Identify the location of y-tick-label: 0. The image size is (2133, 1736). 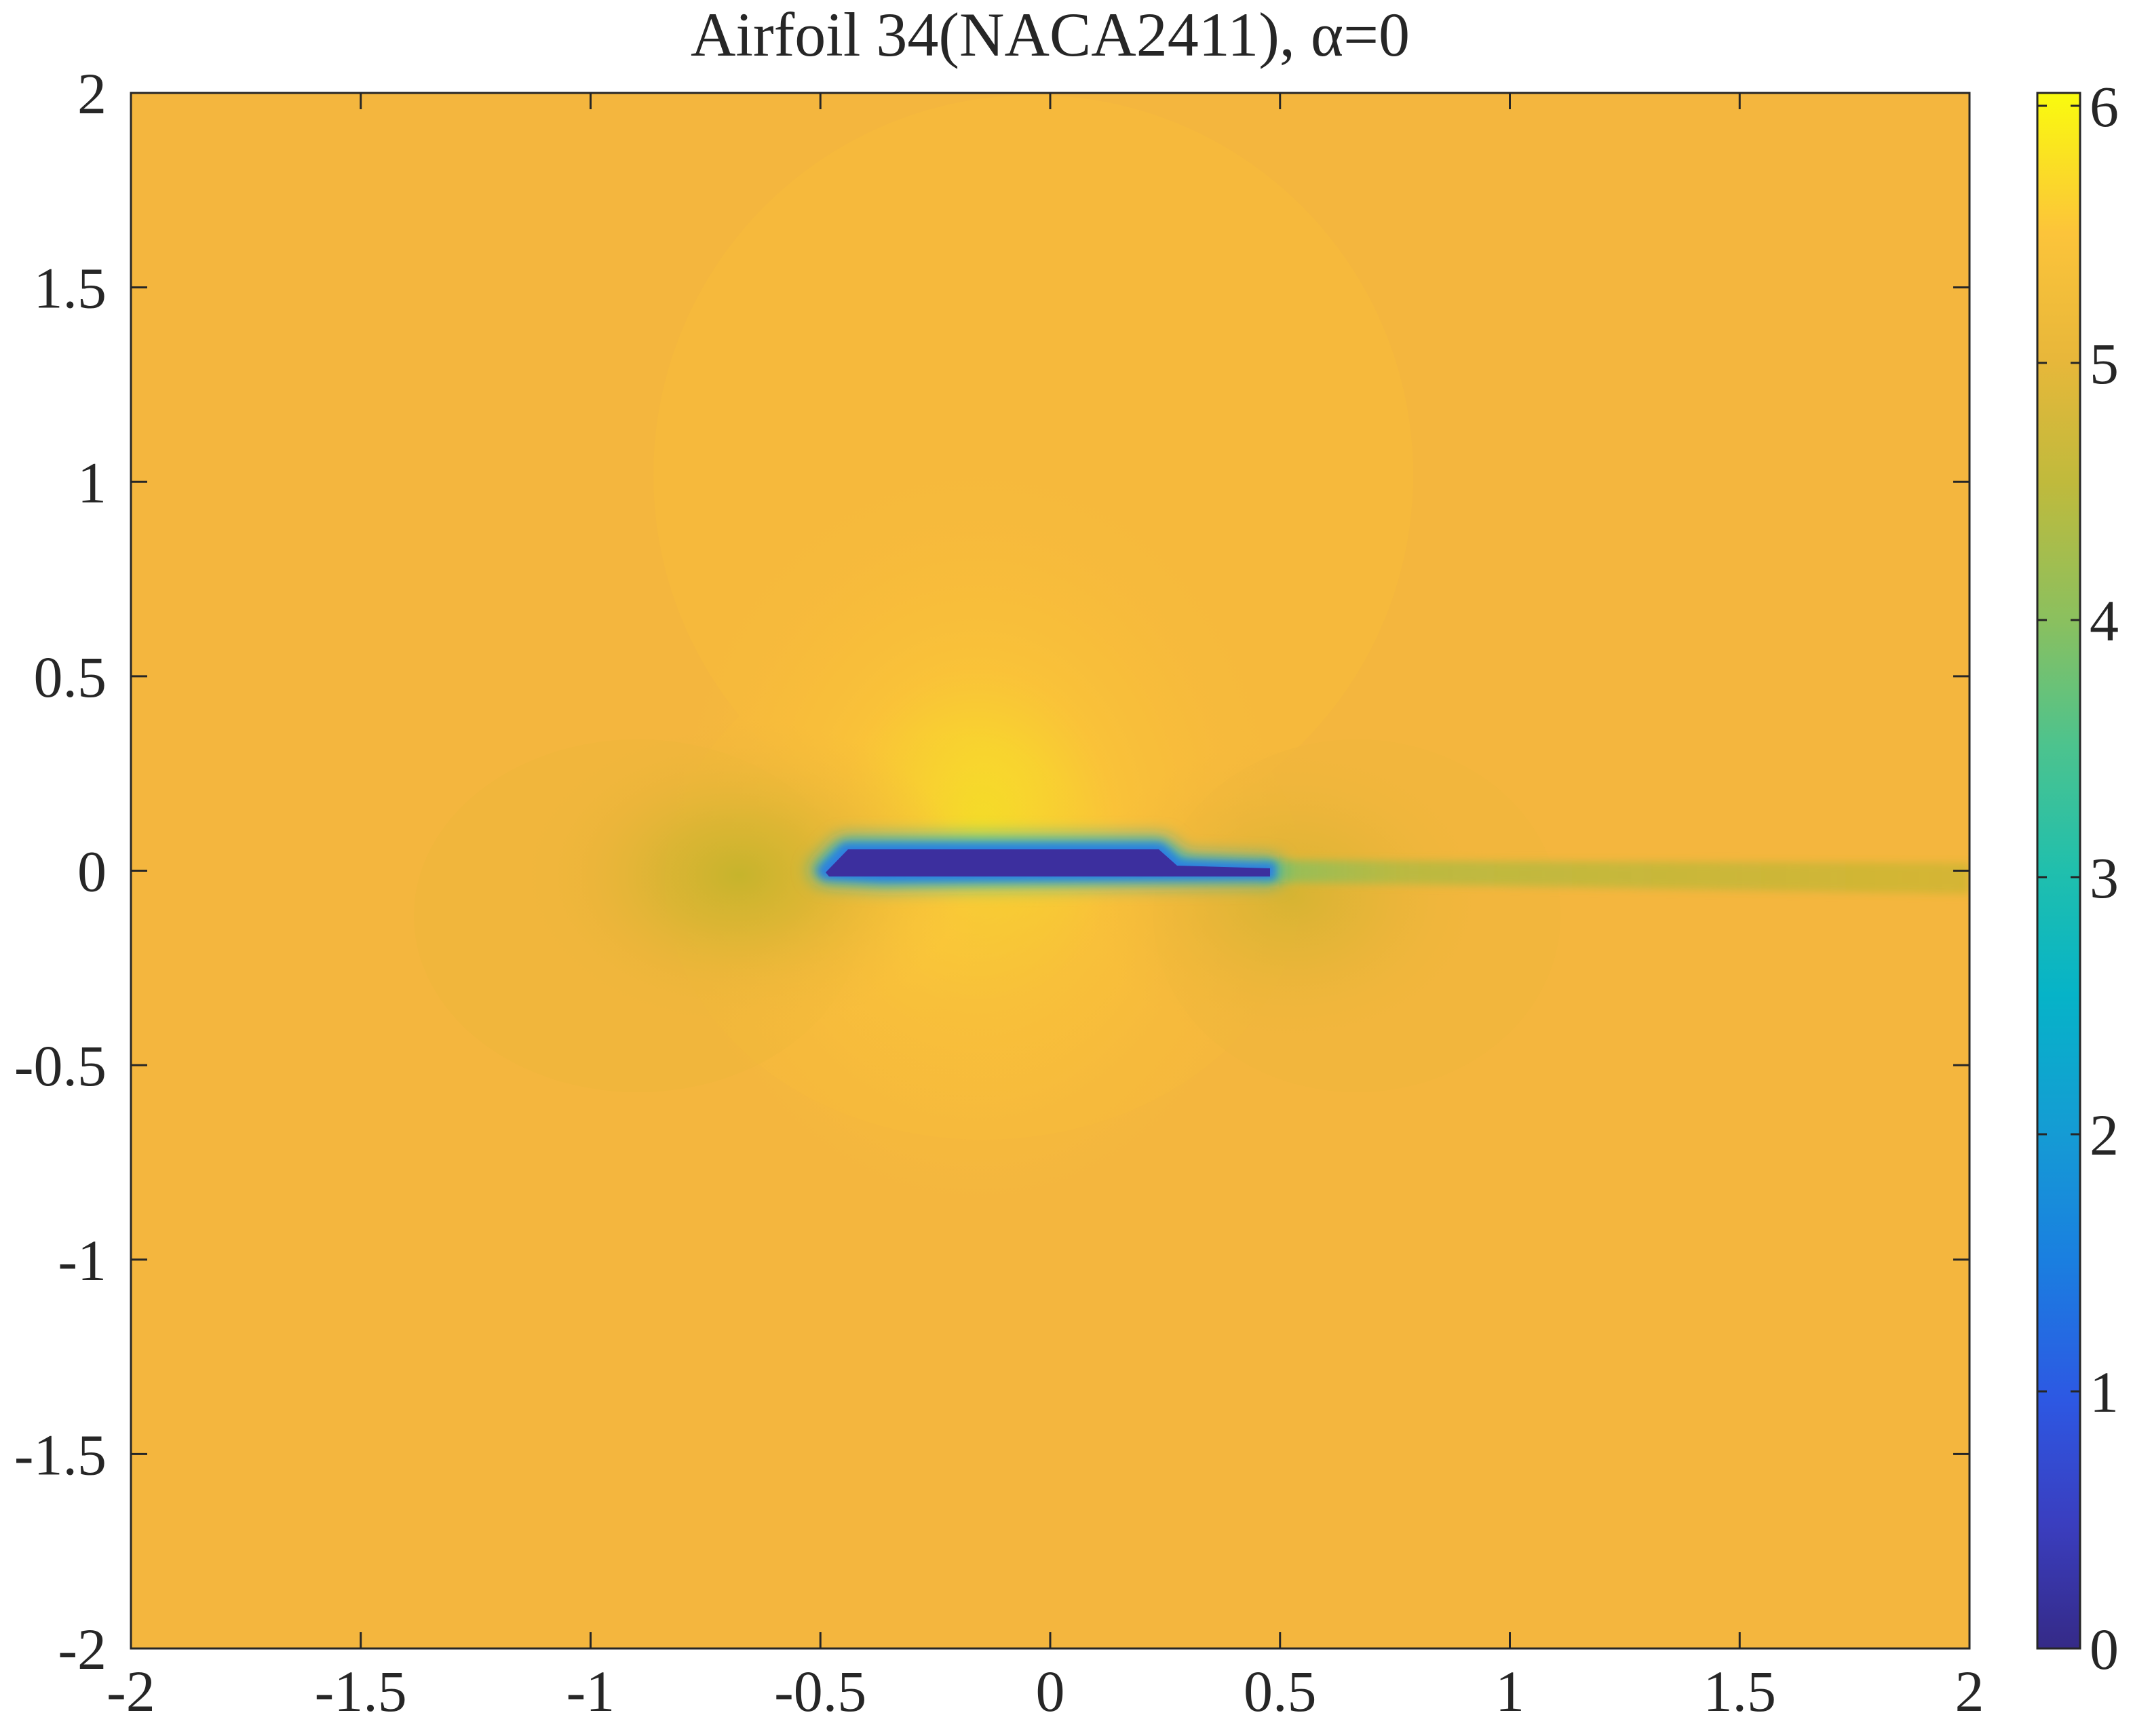
(92, 872).